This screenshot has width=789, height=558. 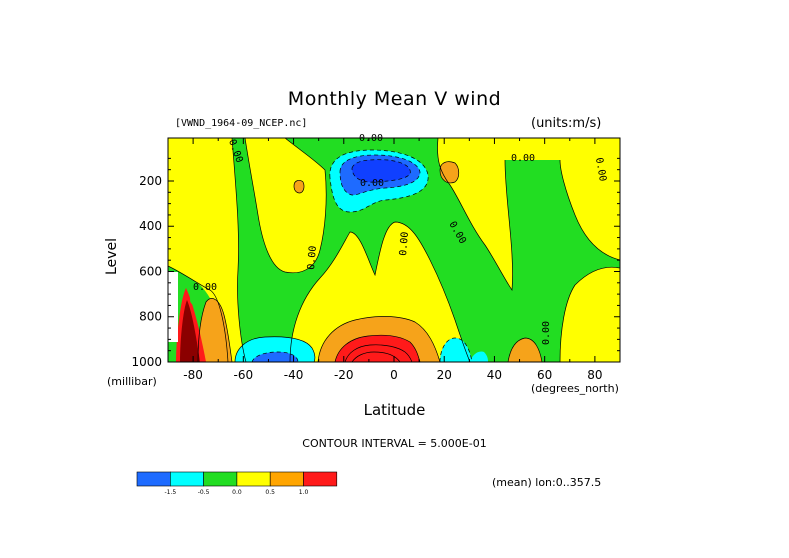 I want to click on yellow-region-mid-left, so click(x=286, y=205).